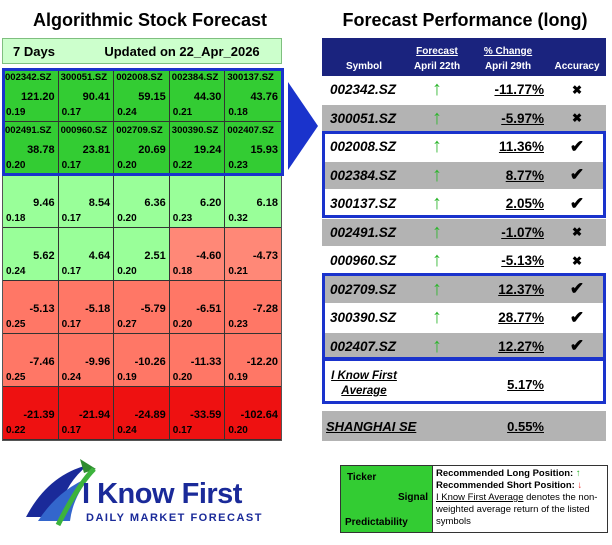  What do you see at coordinates (264, 97) in the screenshot?
I see `cell-signal: 43.76` at bounding box center [264, 97].